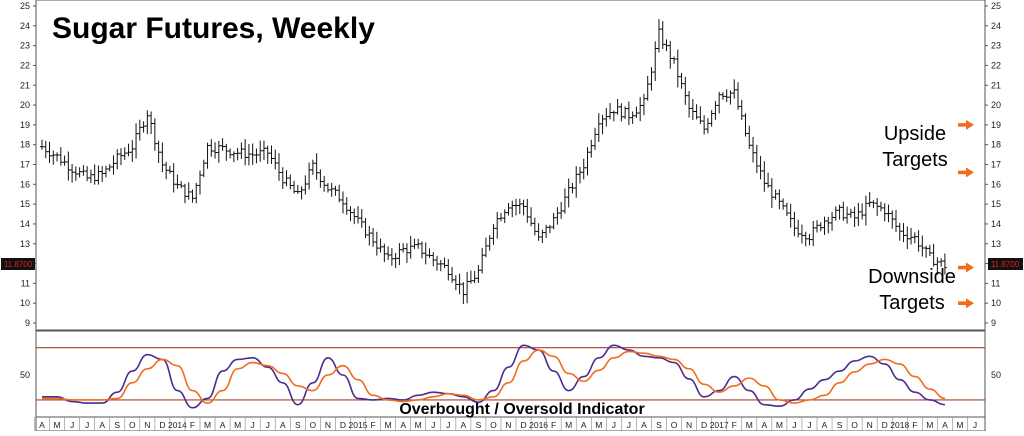  I want to click on y-tick-label-left: 16, so click(25, 184).